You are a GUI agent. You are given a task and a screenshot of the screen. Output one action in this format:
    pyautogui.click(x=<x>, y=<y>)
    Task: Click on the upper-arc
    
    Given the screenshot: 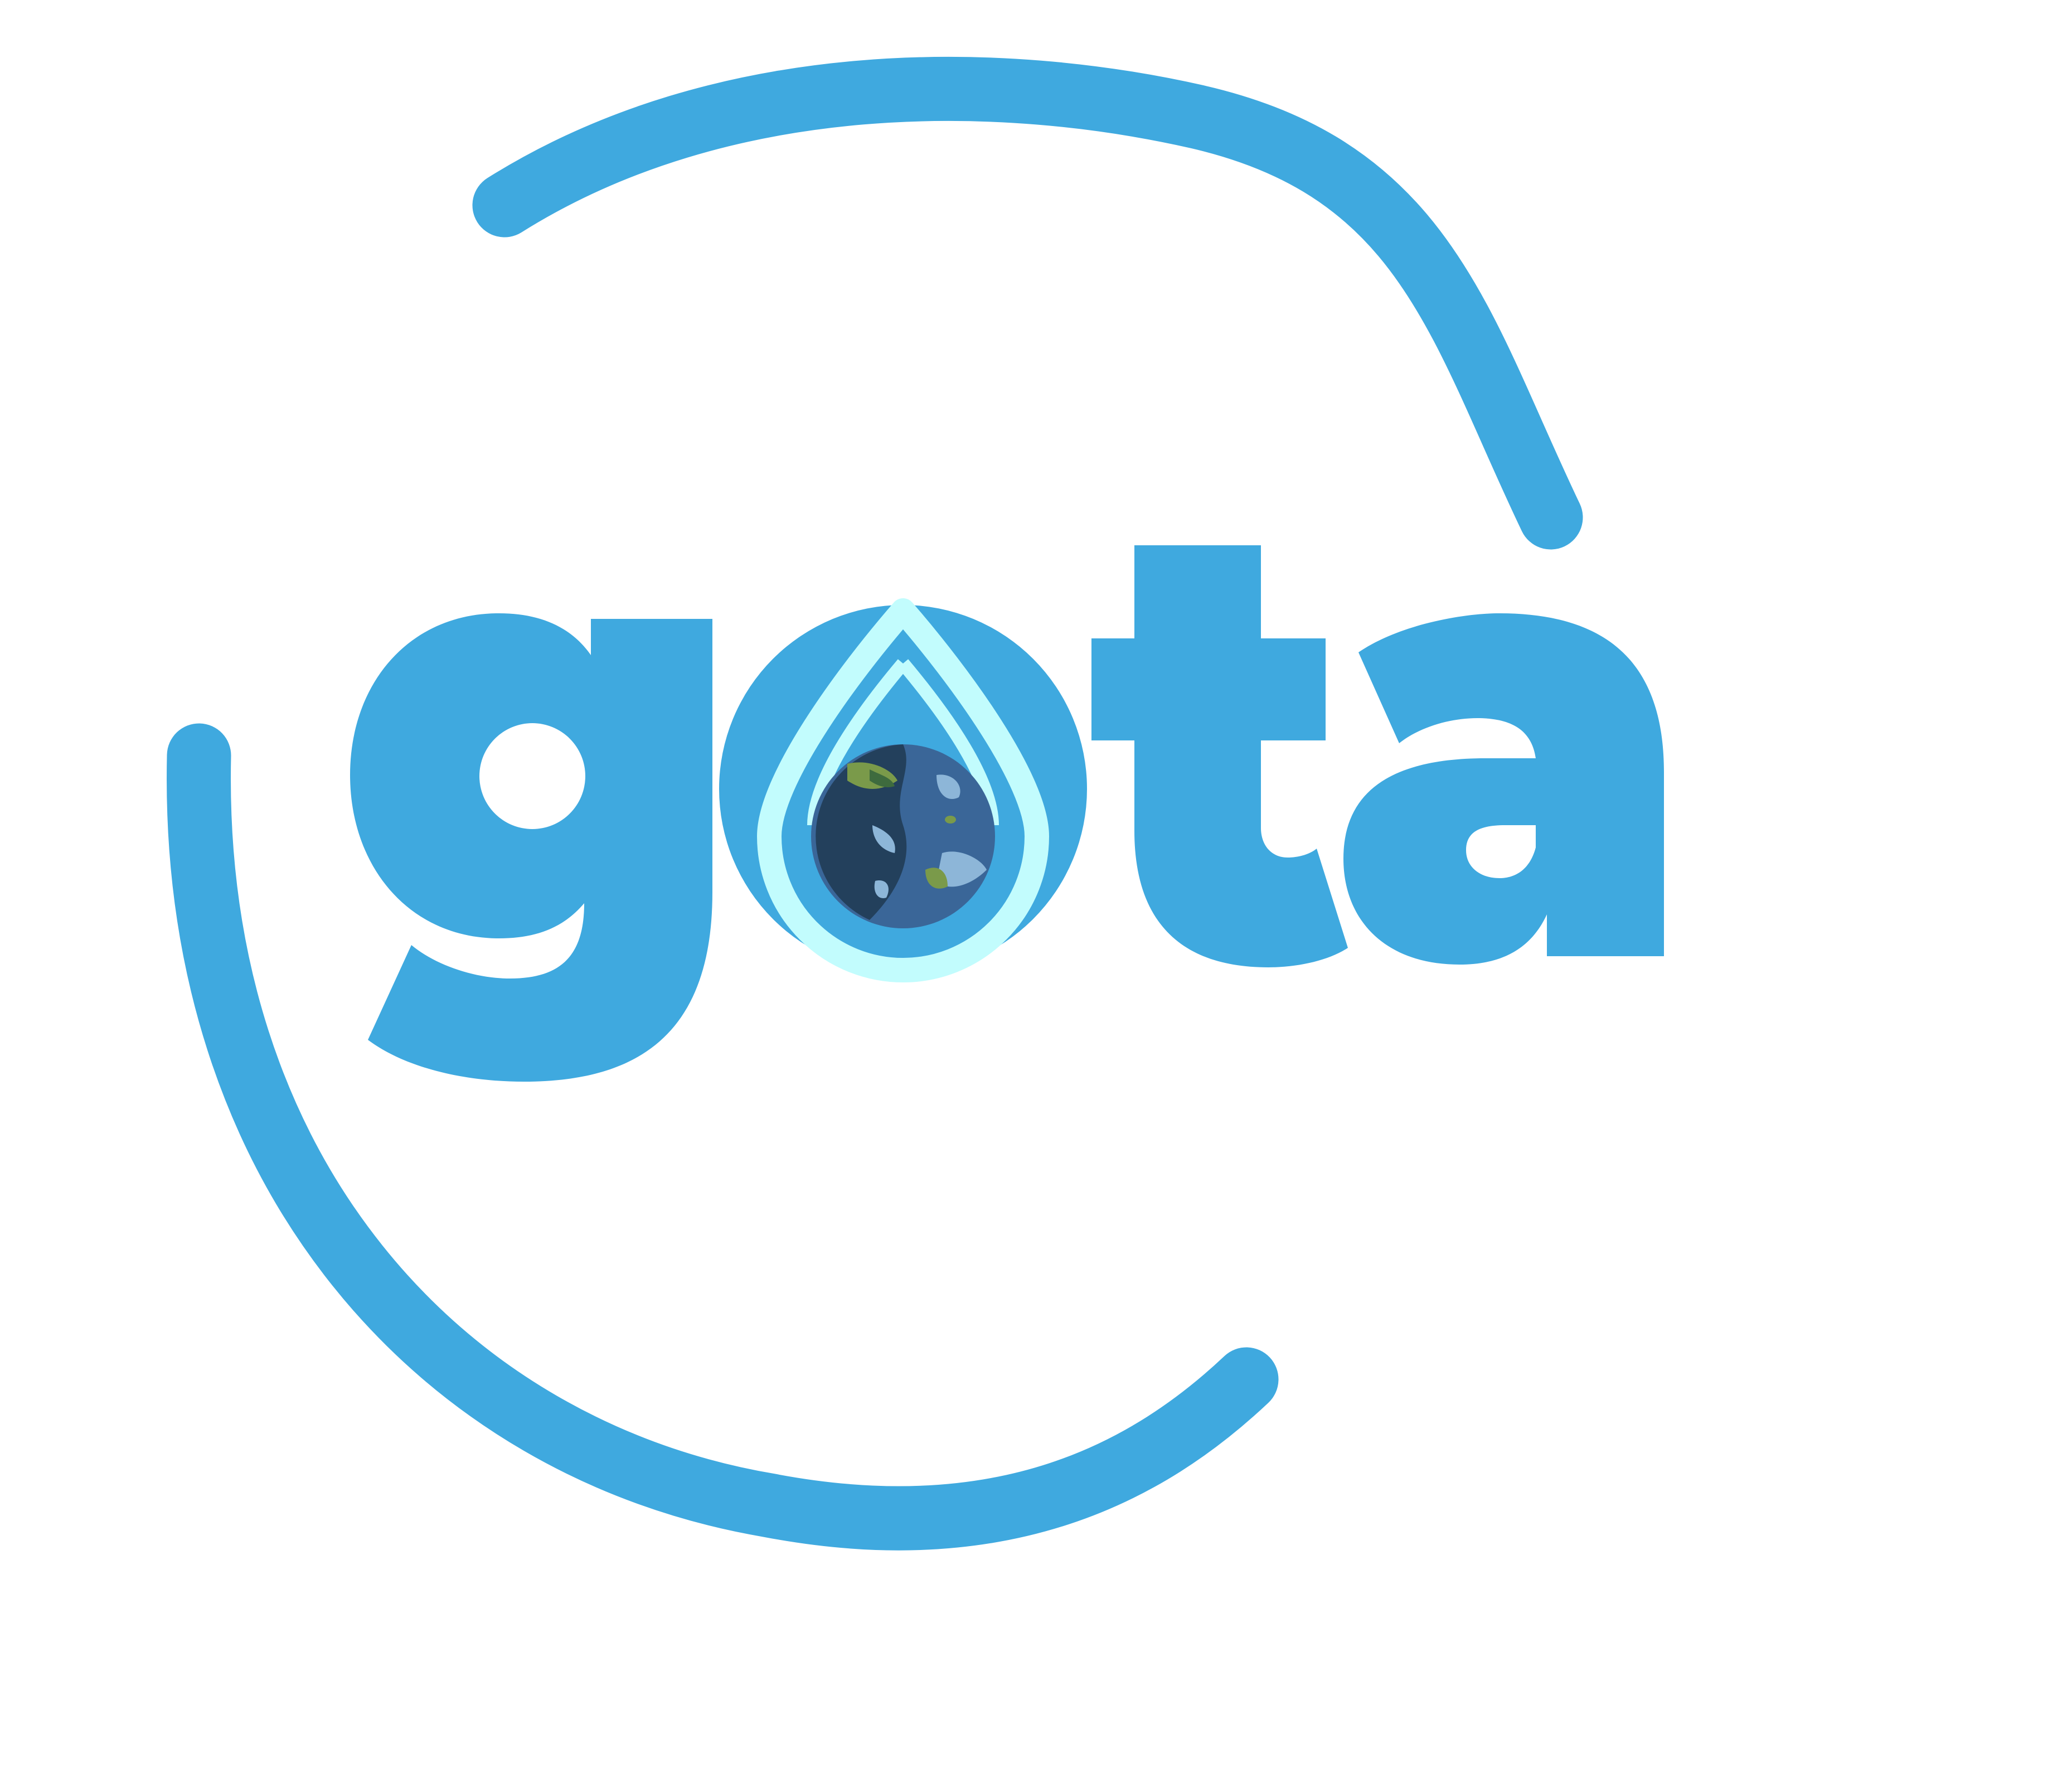 What is the action you would take?
    pyautogui.click(x=1027, y=303)
    